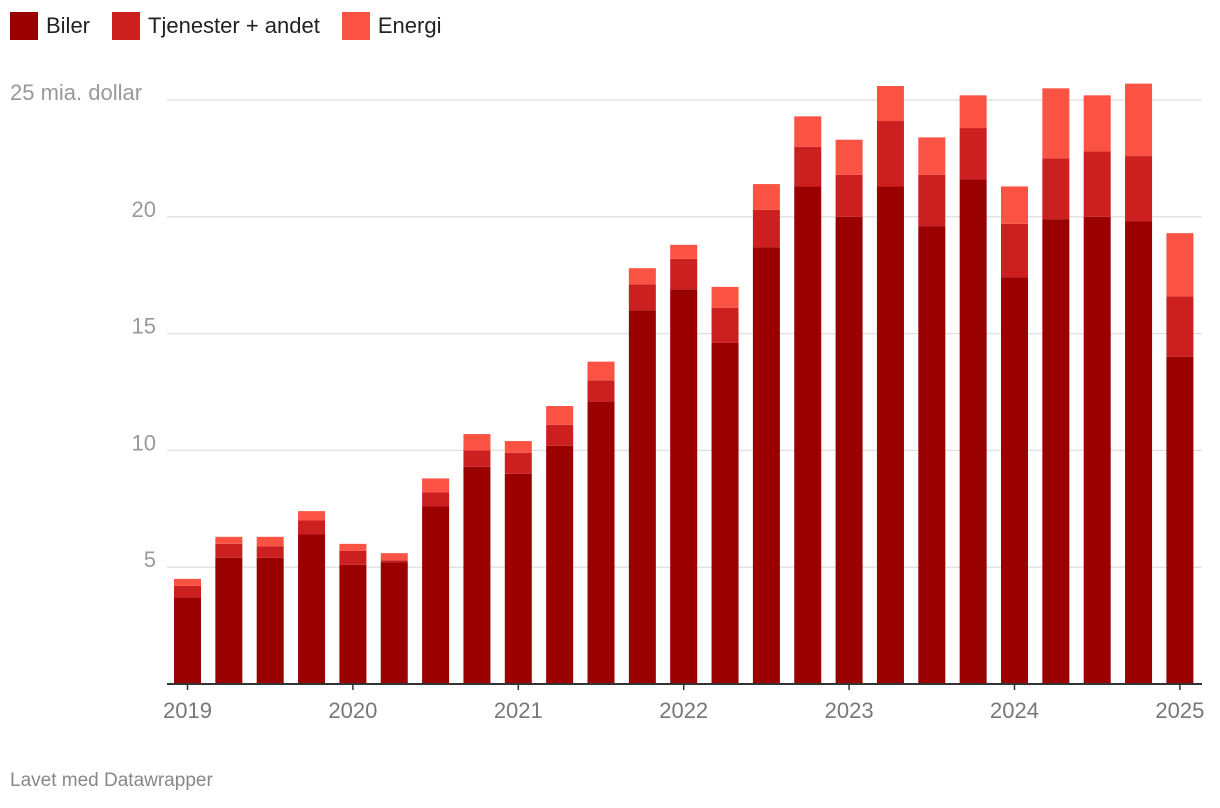  I want to click on y-tick-label: 10, so click(144, 442).